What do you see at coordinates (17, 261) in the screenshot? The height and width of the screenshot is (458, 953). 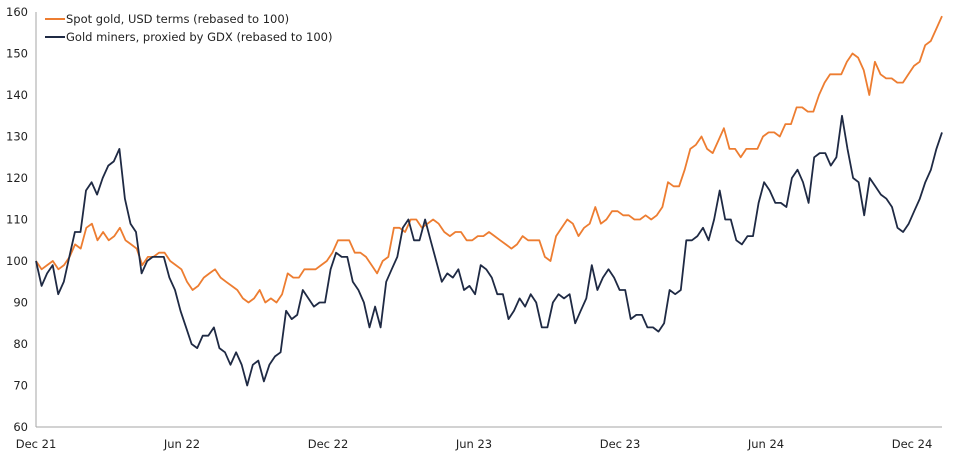 I see `y-tick-label: 100` at bounding box center [17, 261].